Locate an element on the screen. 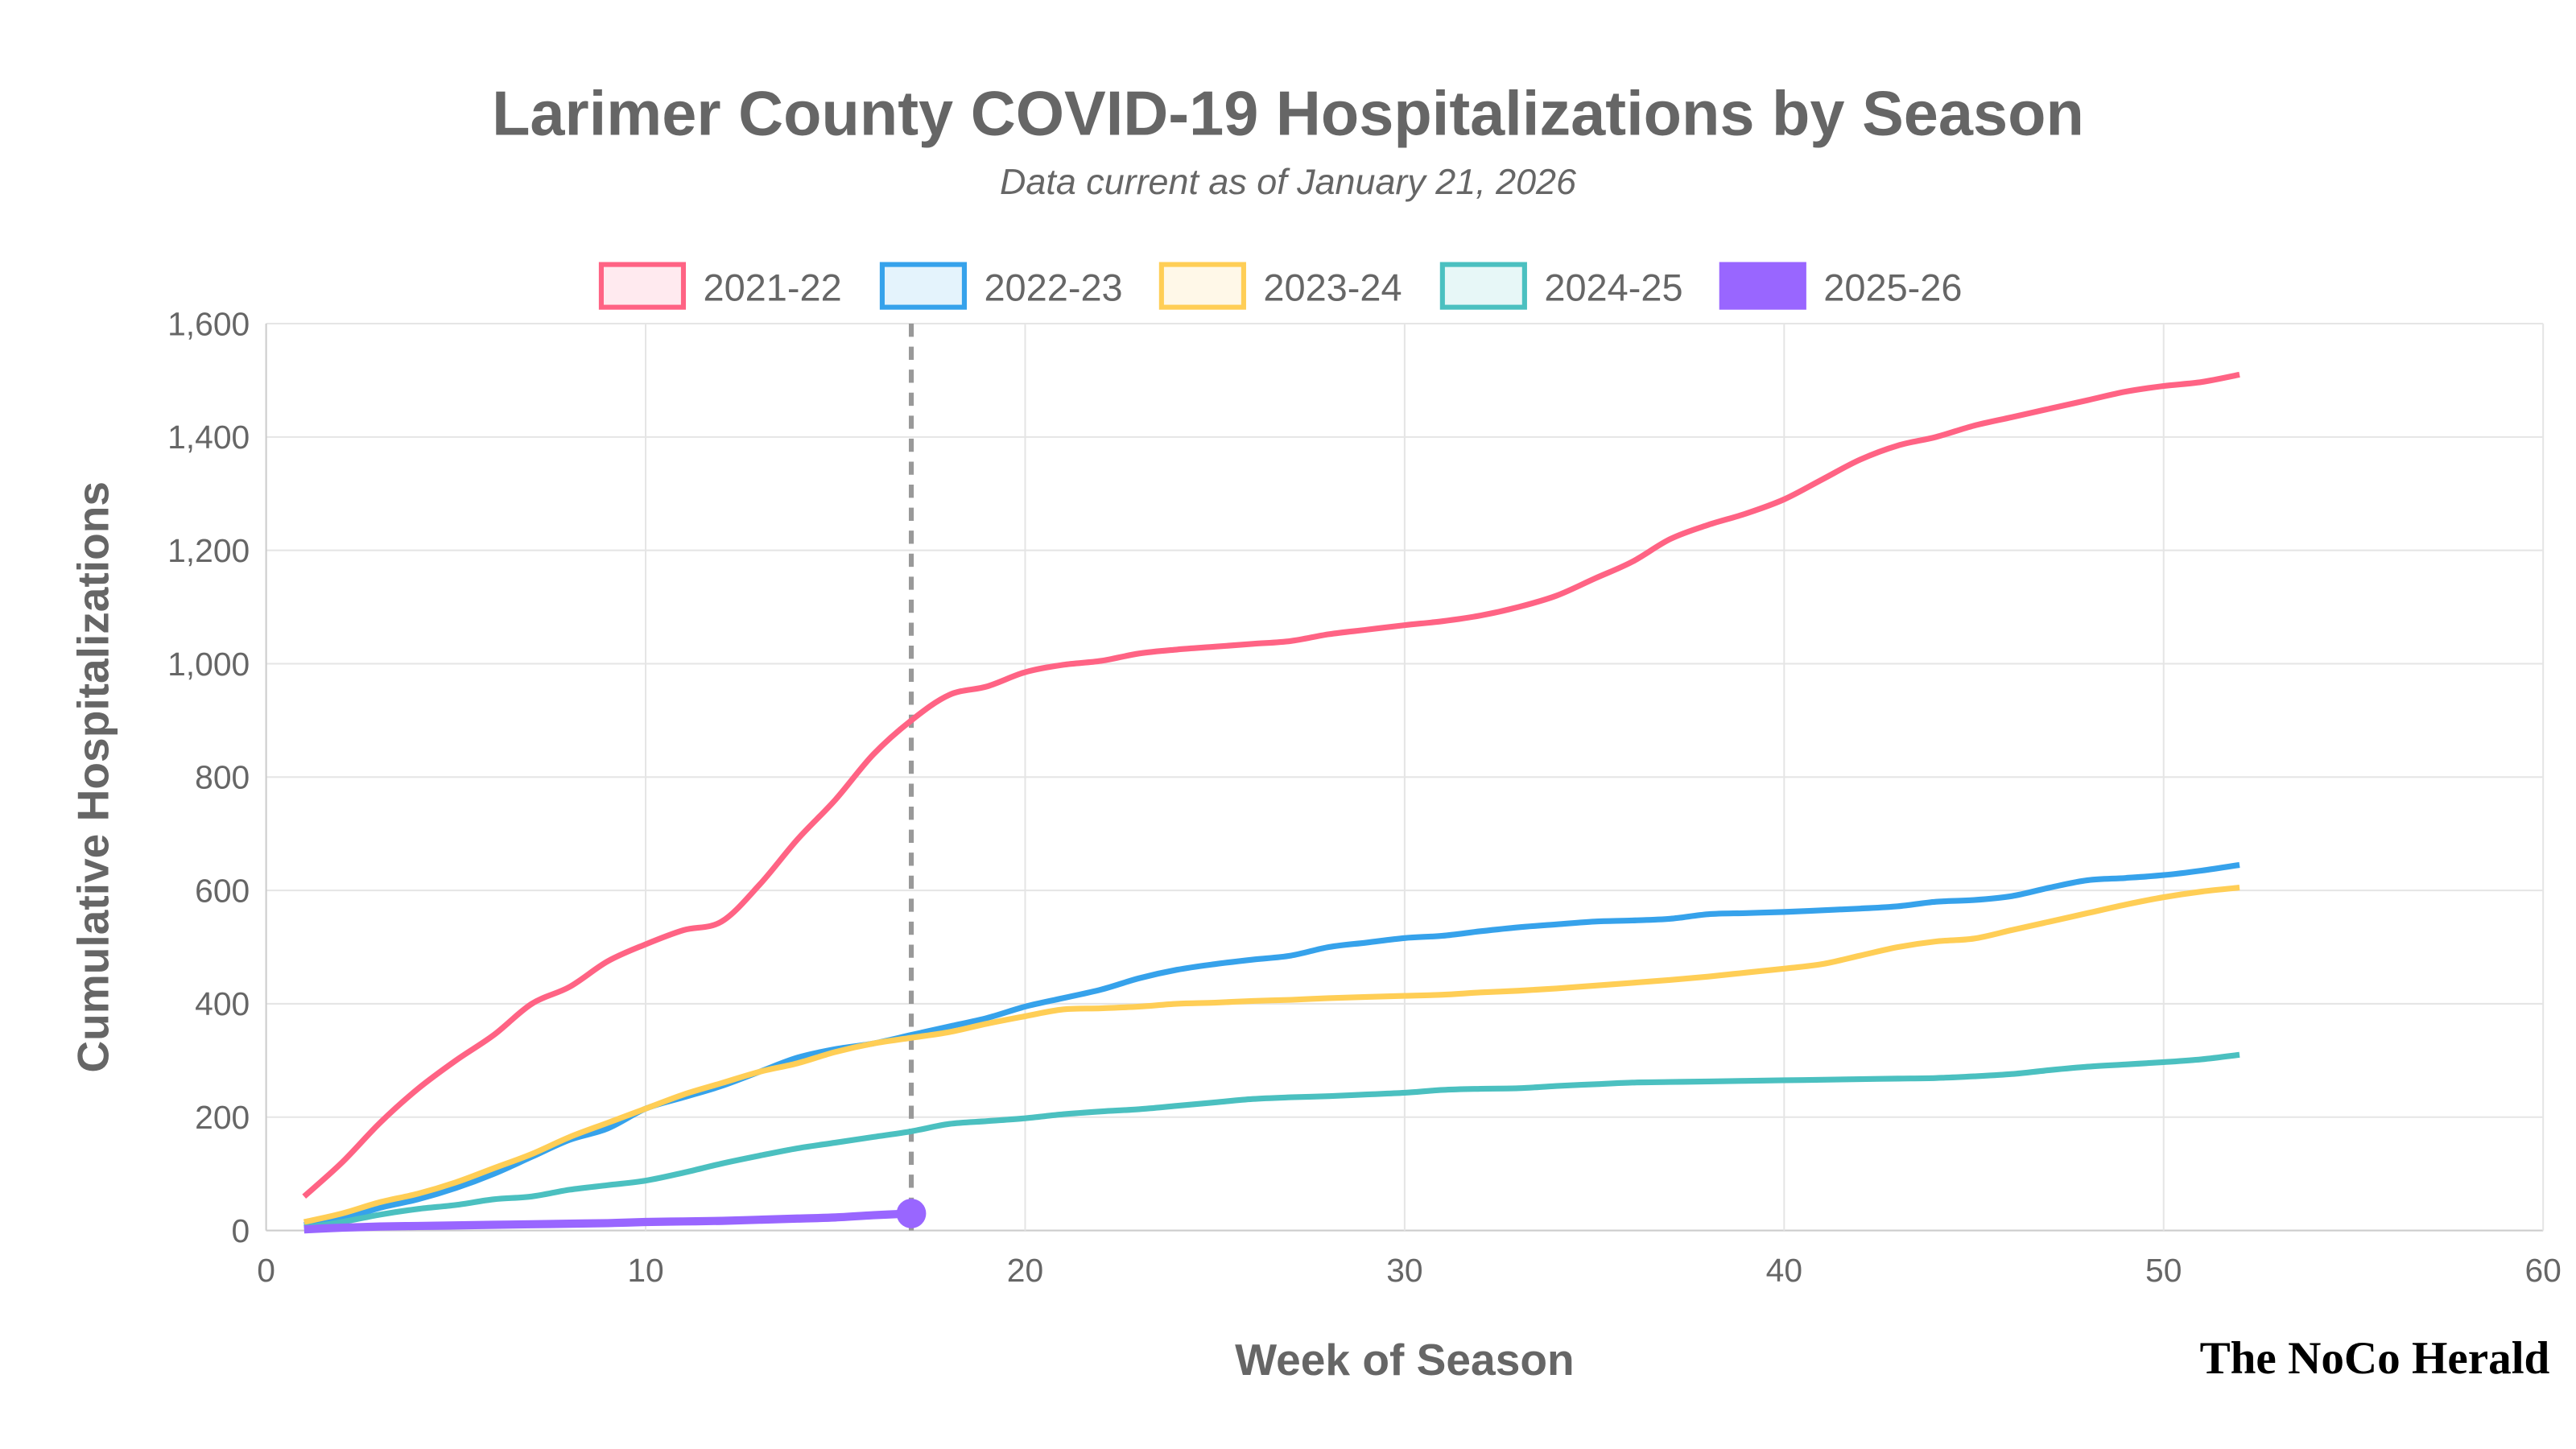  y-tick-label: 1,400 is located at coordinates (208, 437).